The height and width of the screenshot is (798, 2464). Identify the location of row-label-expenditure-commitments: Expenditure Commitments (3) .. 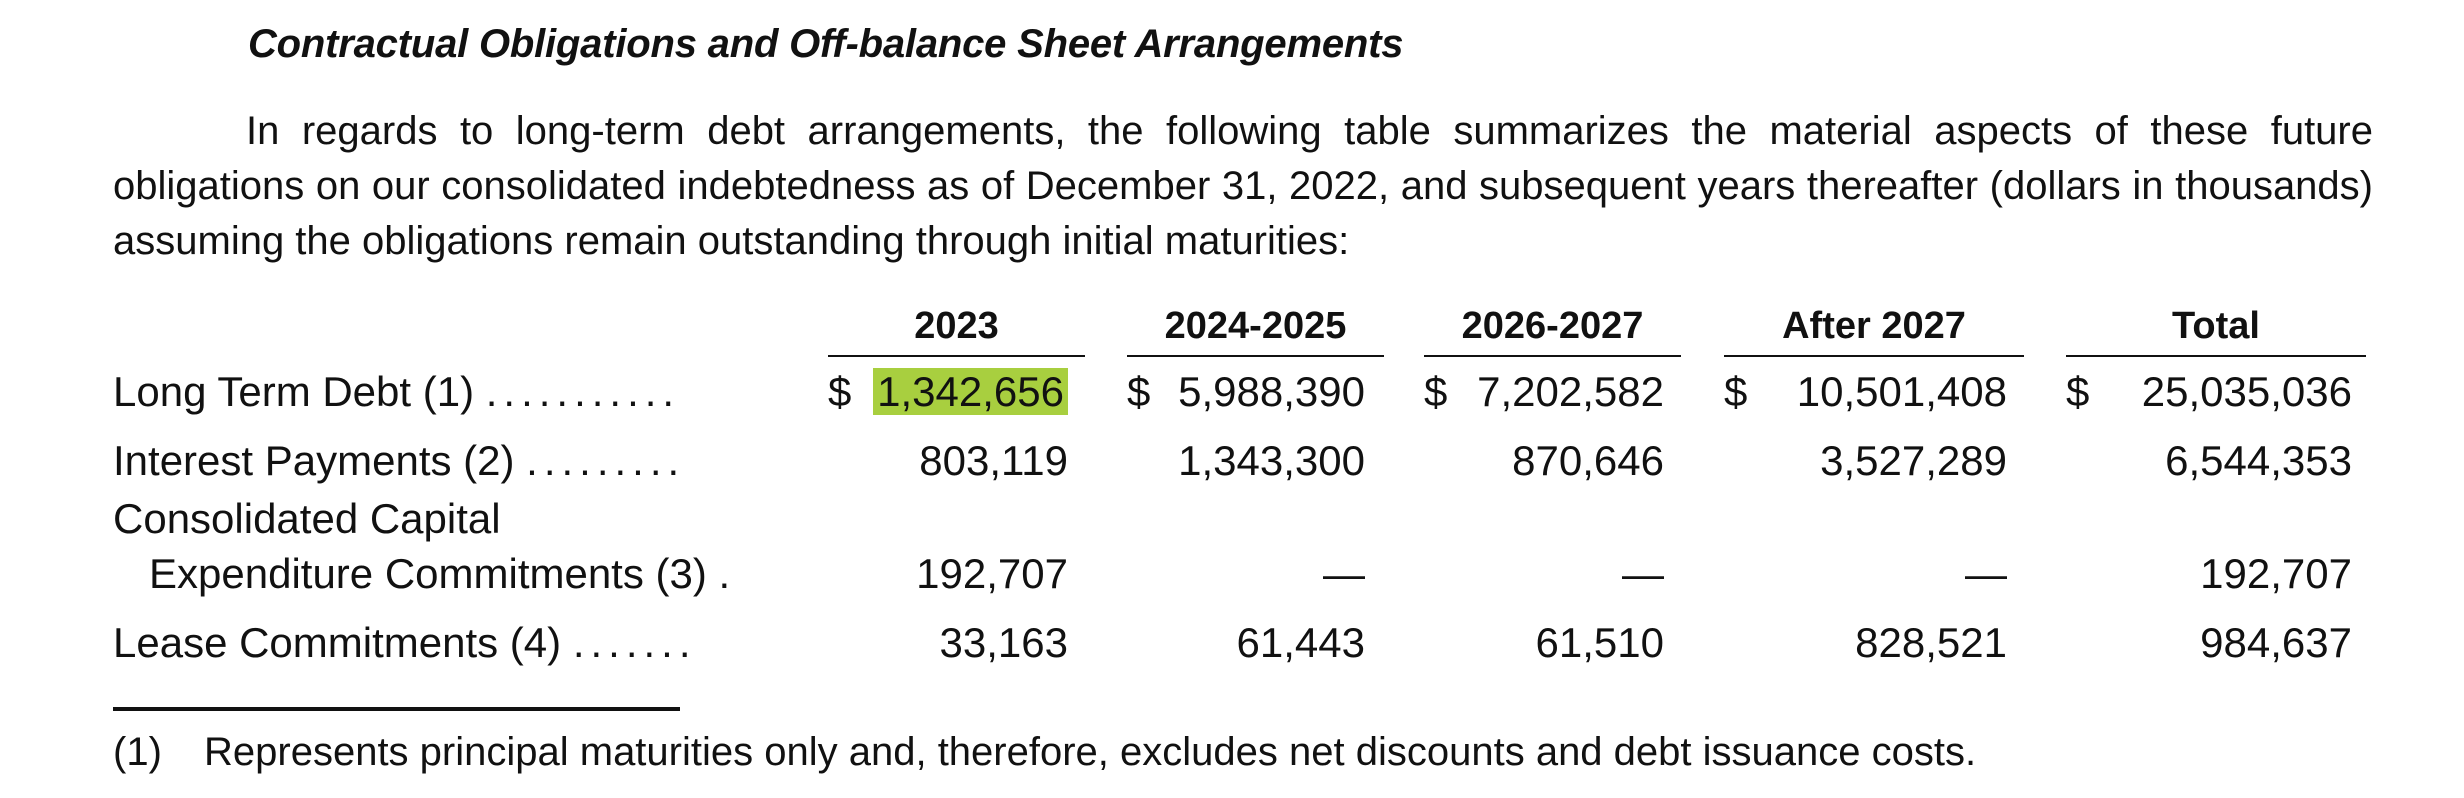
(443, 573).